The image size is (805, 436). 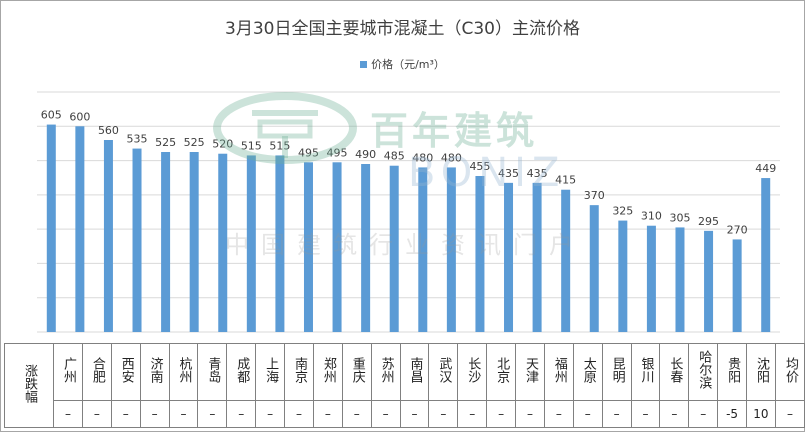 I want to click on change-cell-天津: –, so click(x=530, y=414).